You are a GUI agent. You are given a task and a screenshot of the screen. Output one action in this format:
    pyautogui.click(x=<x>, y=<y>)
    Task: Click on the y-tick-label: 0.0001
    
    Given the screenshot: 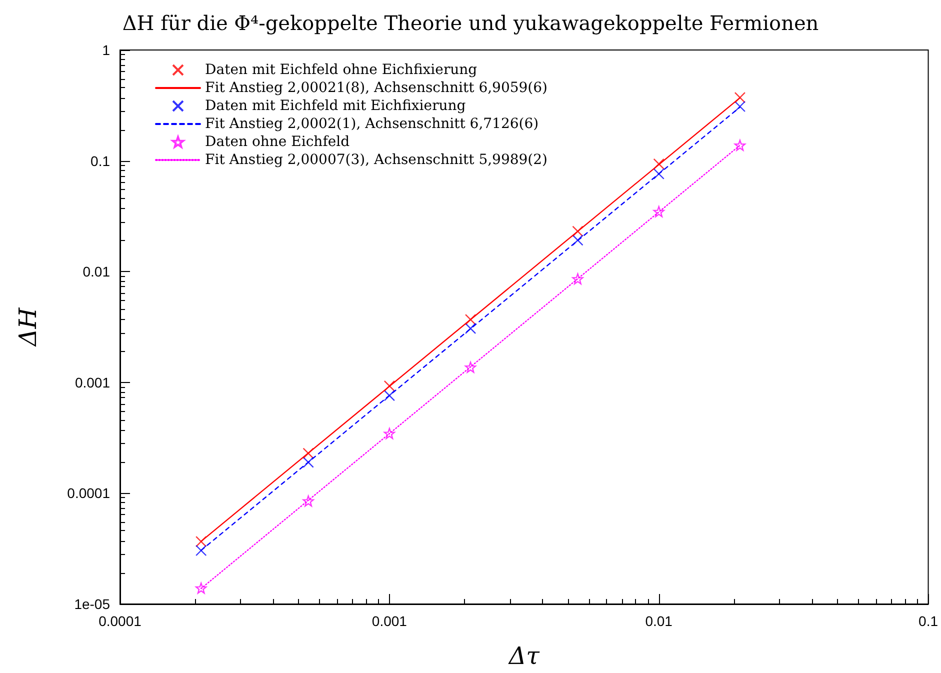 What is the action you would take?
    pyautogui.click(x=88, y=493)
    